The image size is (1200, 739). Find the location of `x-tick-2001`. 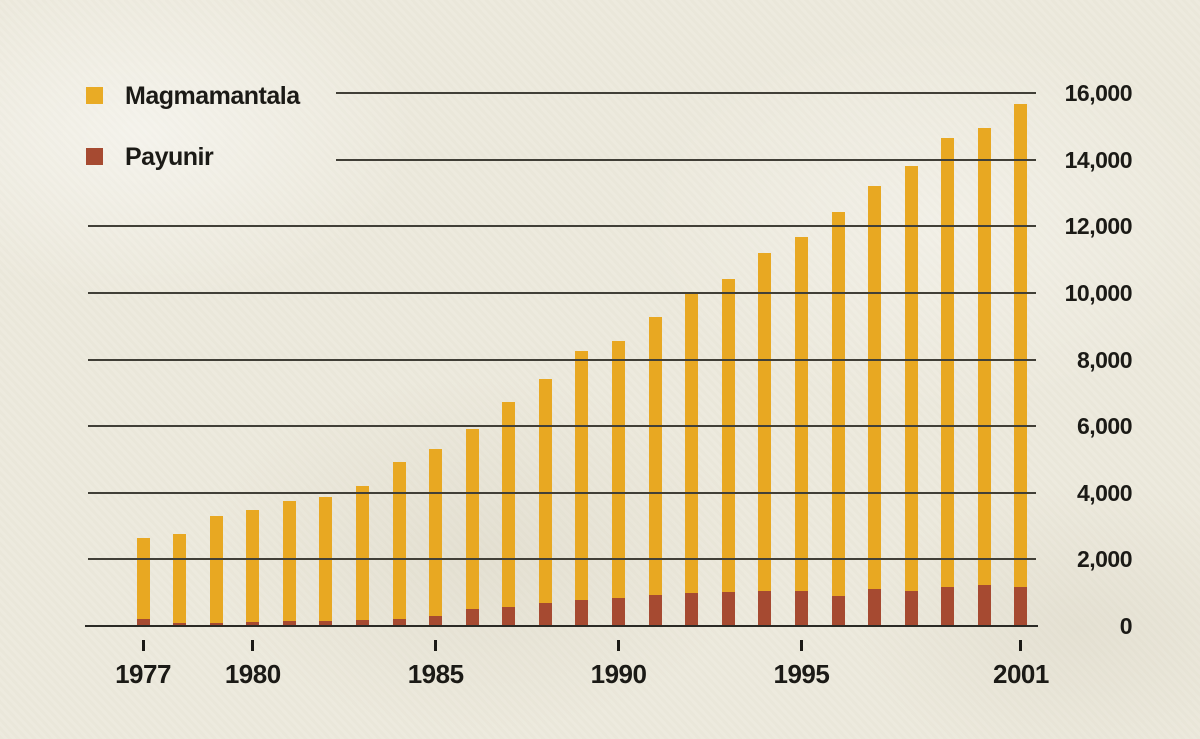

x-tick-2001 is located at coordinates (1021, 645).